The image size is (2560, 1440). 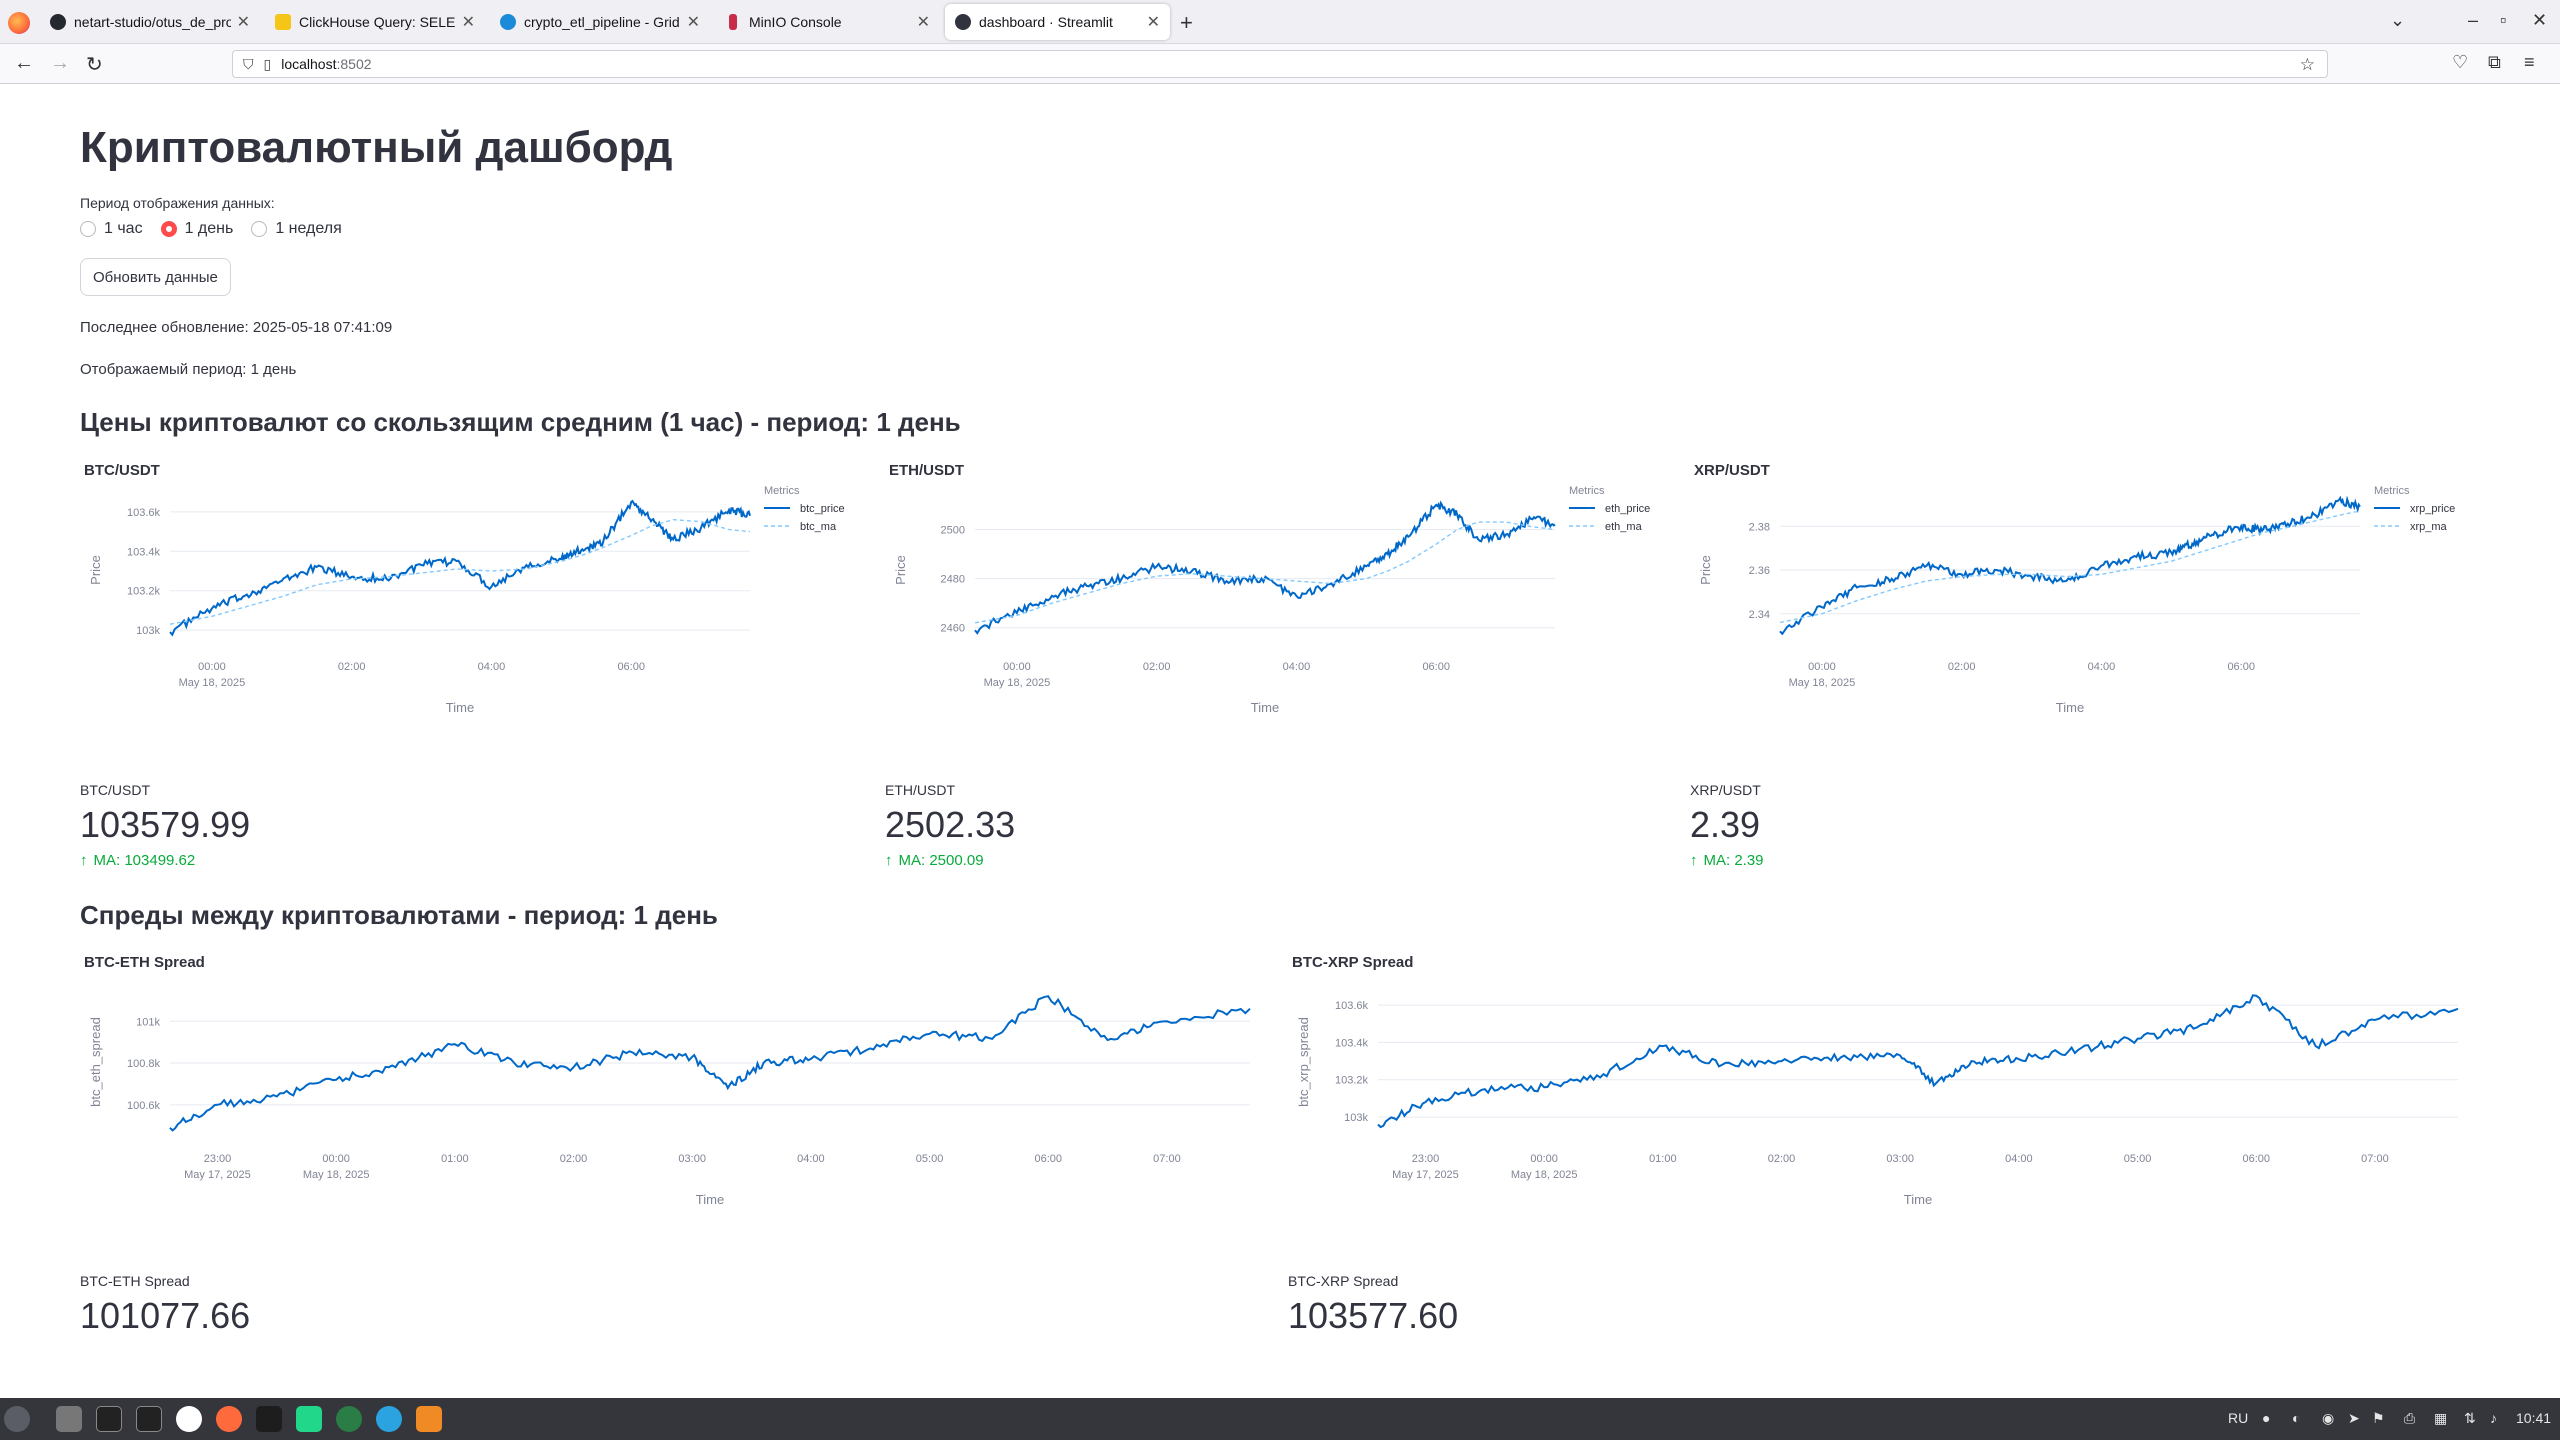 I want to click on clock: 10:41, so click(x=2534, y=1418).